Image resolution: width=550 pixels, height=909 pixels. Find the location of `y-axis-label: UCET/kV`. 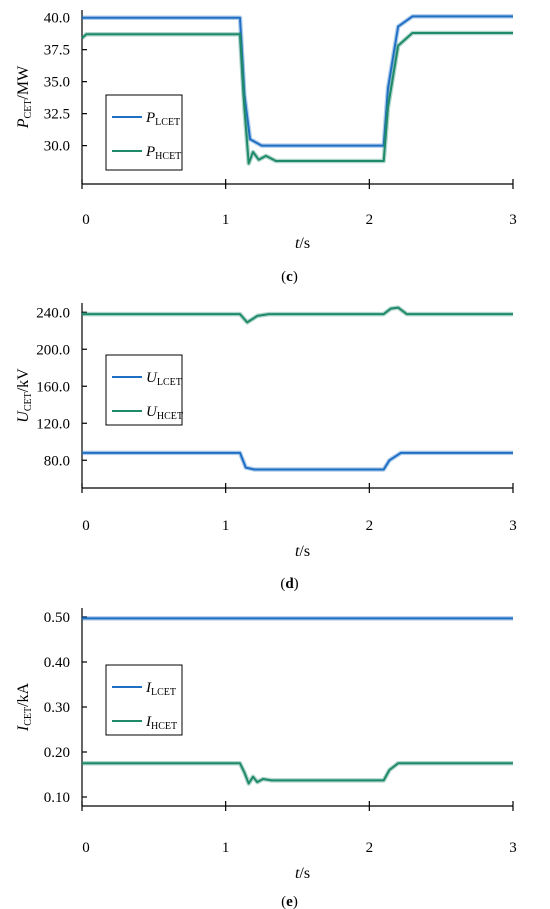

y-axis-label: UCET/kV is located at coordinates (24, 395).